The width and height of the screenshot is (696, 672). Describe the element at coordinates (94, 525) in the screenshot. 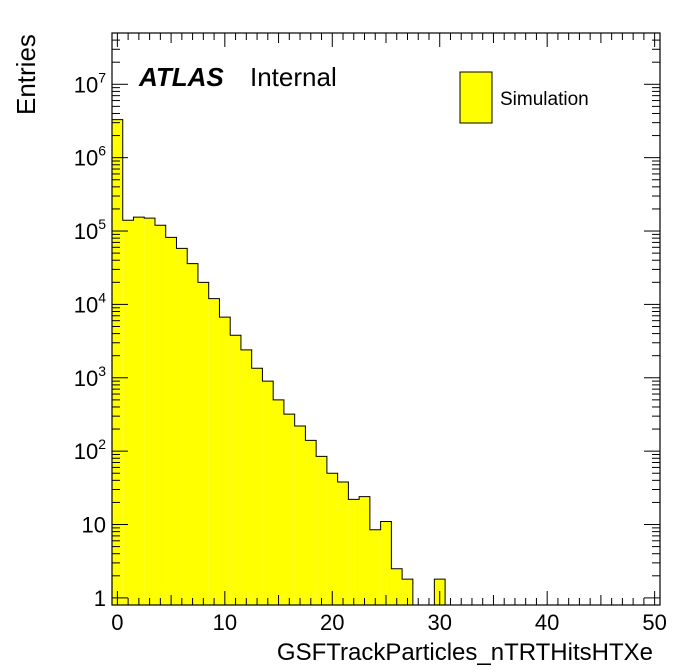

I see `y-tick-label: 10` at that location.